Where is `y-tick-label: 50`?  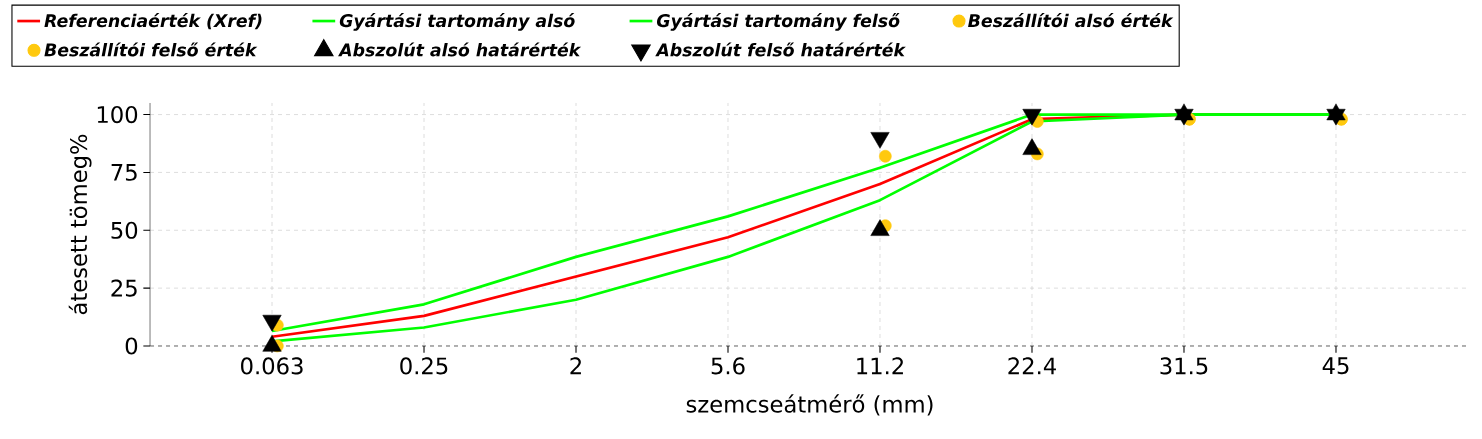
y-tick-label: 50 is located at coordinates (124, 230).